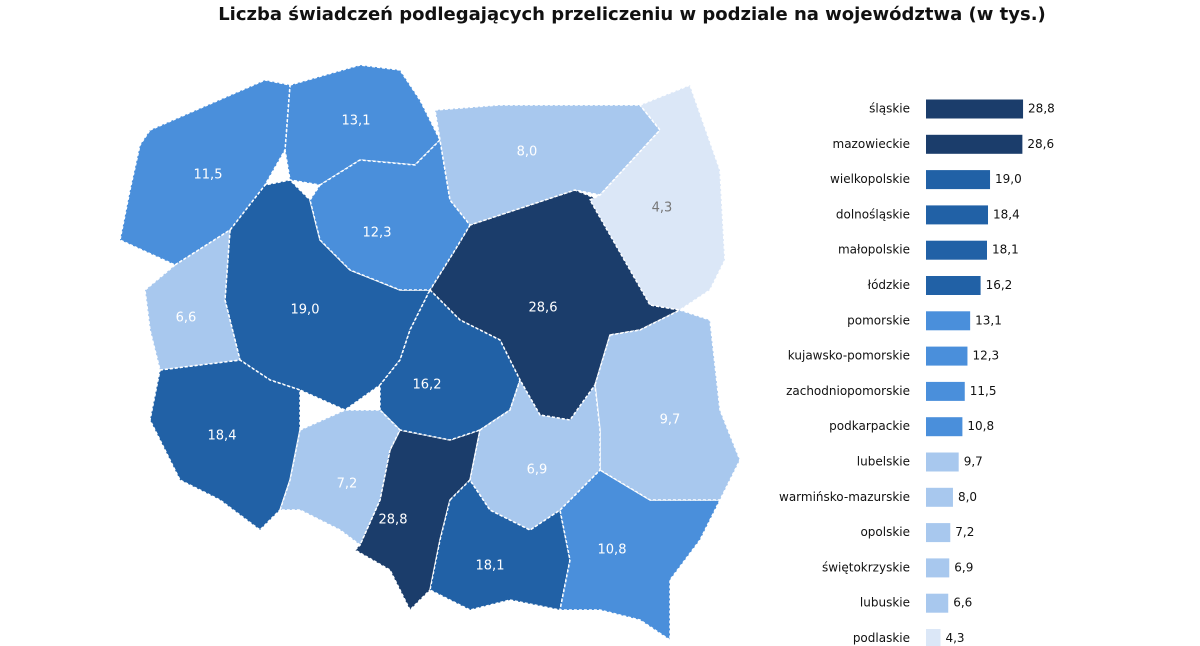  I want to click on value-label: 16,2, so click(999, 285).